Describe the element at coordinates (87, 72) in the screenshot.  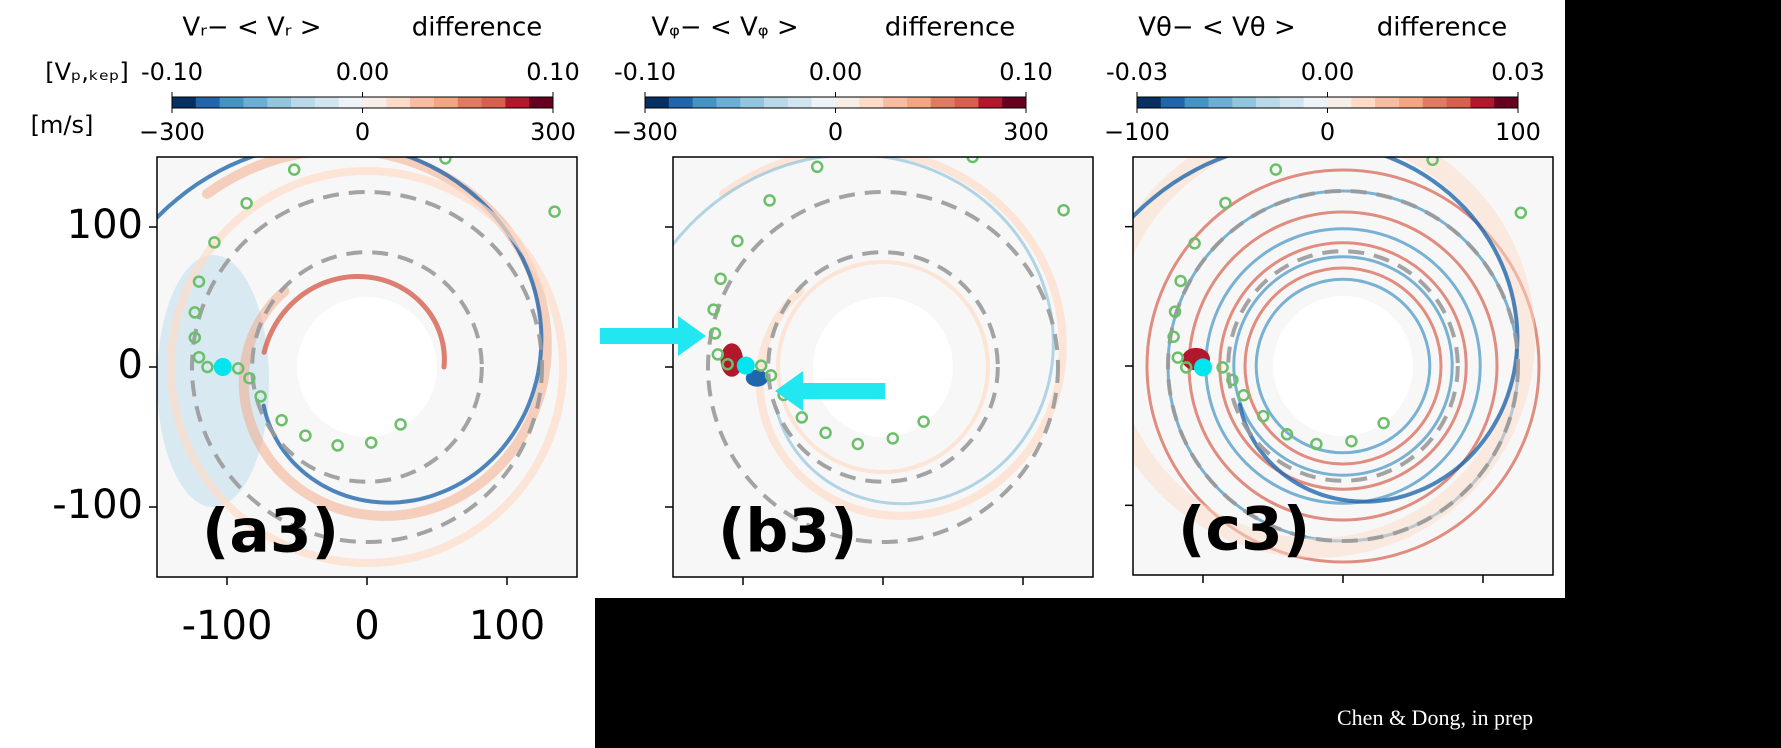
I see `unit-label: [Vₚ,ₖₑₚ]` at that location.